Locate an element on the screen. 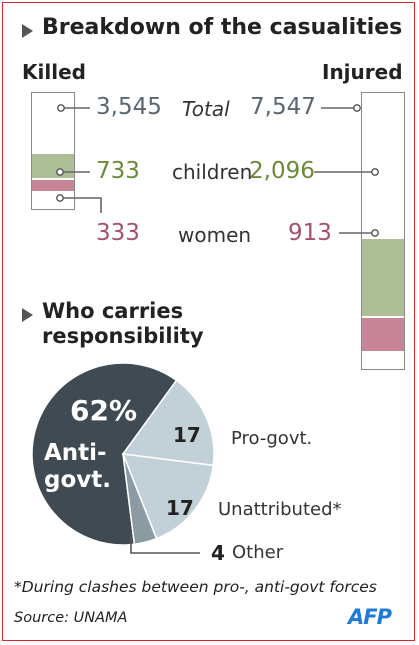 The image size is (419, 645). children-injured-value: 2,096 is located at coordinates (282, 171).